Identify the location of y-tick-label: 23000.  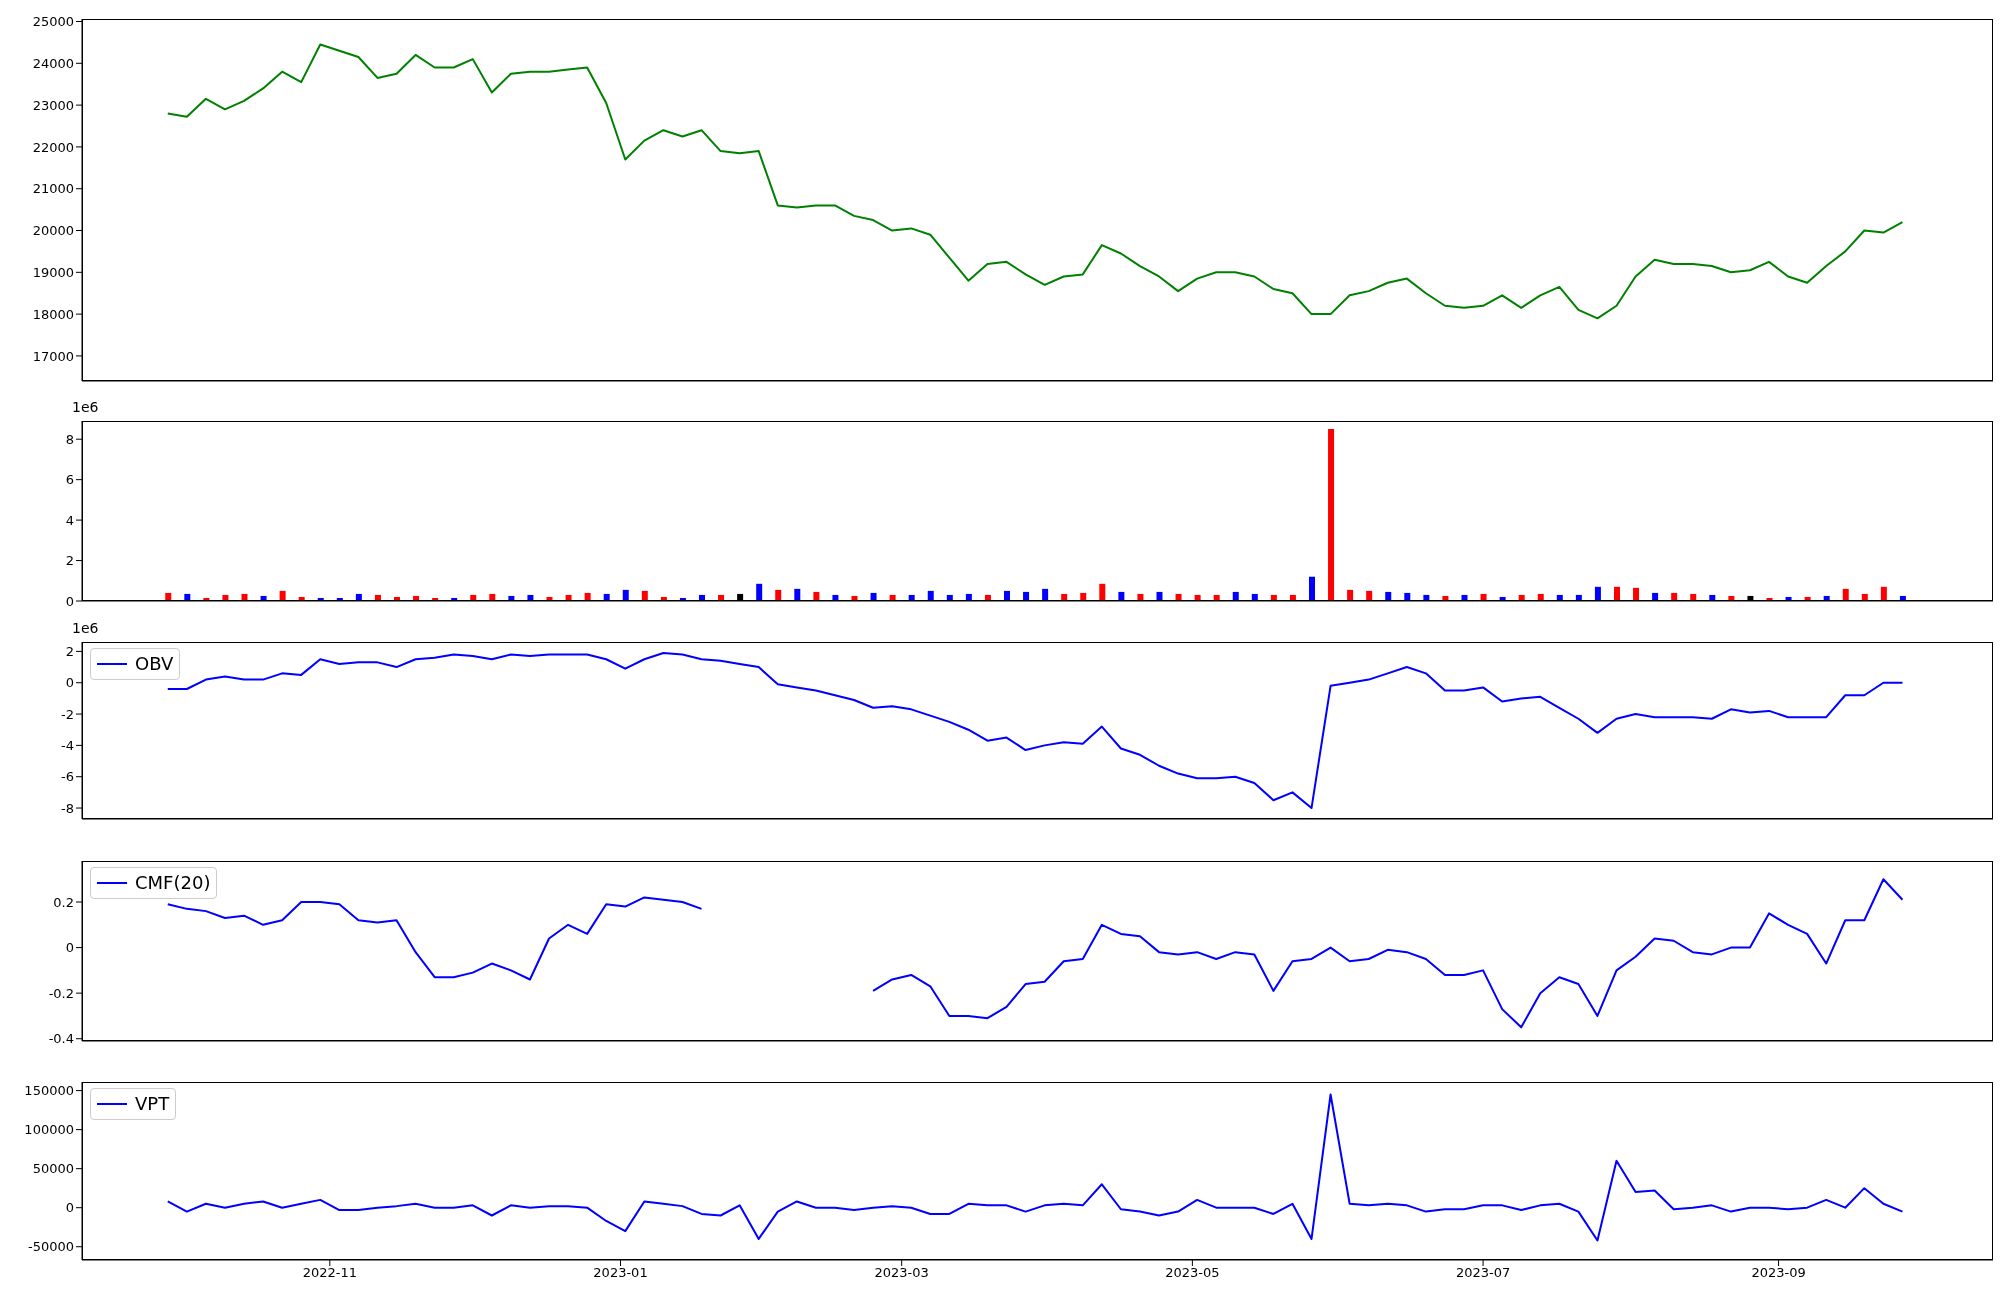
(53, 105).